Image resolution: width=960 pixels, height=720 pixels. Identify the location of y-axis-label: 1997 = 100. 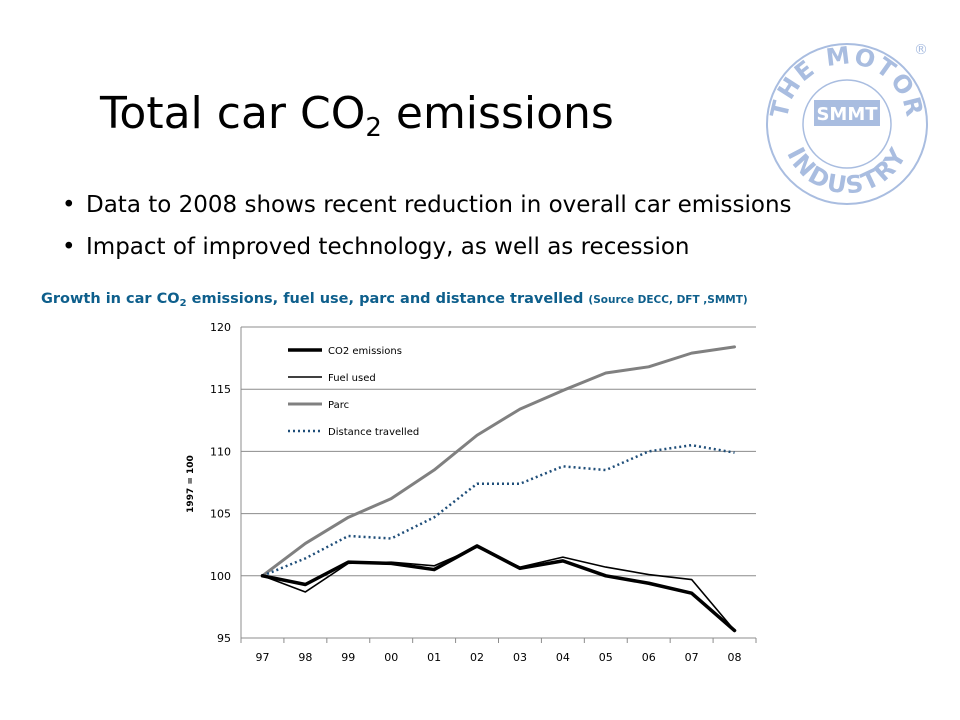
(191, 484).